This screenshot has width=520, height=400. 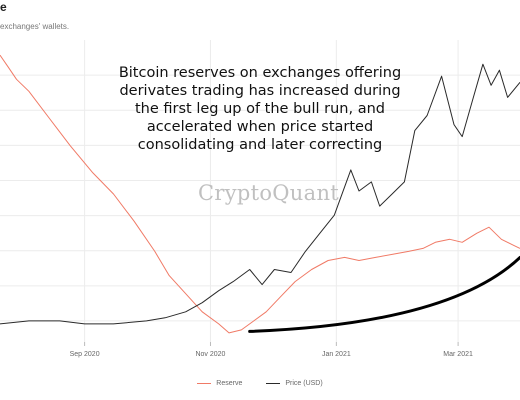 I want to click on legend-swatch-price, so click(x=273, y=383).